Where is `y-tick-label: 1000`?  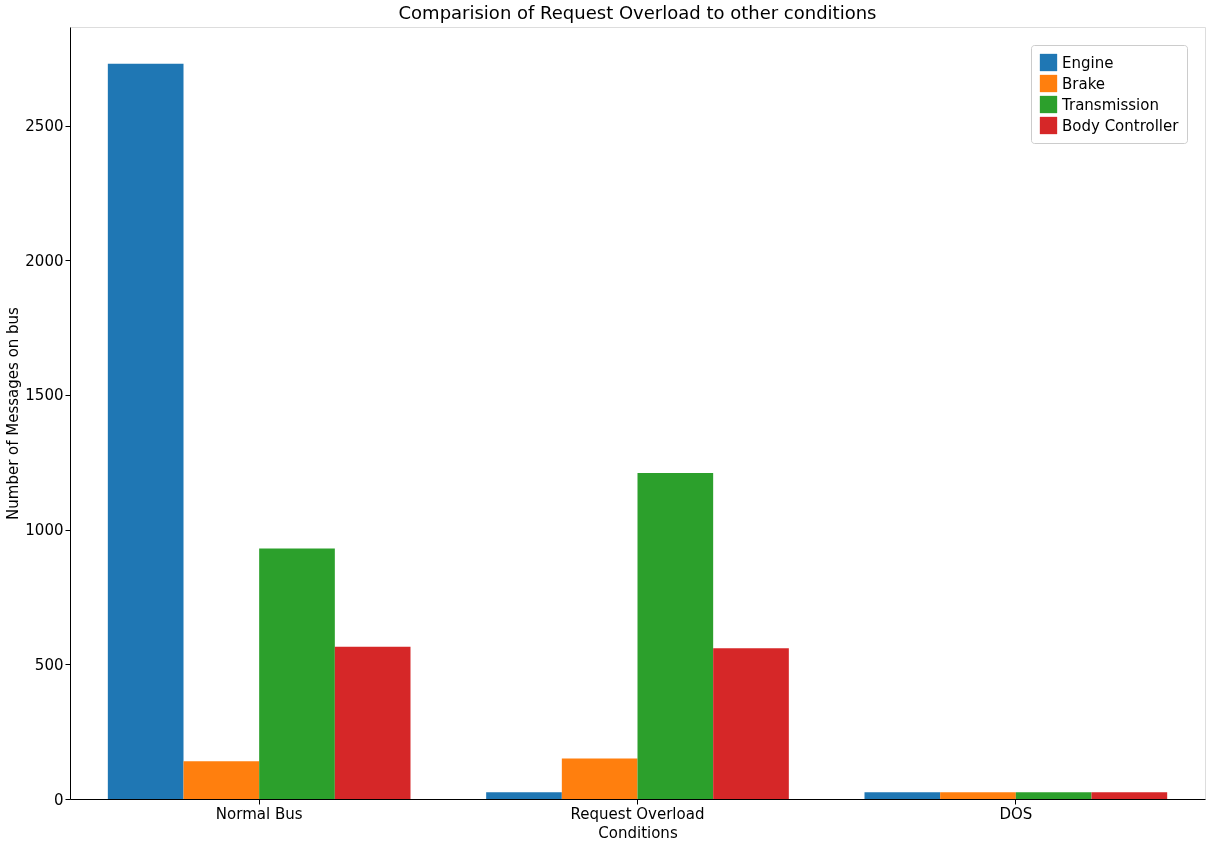
y-tick-label: 1000 is located at coordinates (44, 530).